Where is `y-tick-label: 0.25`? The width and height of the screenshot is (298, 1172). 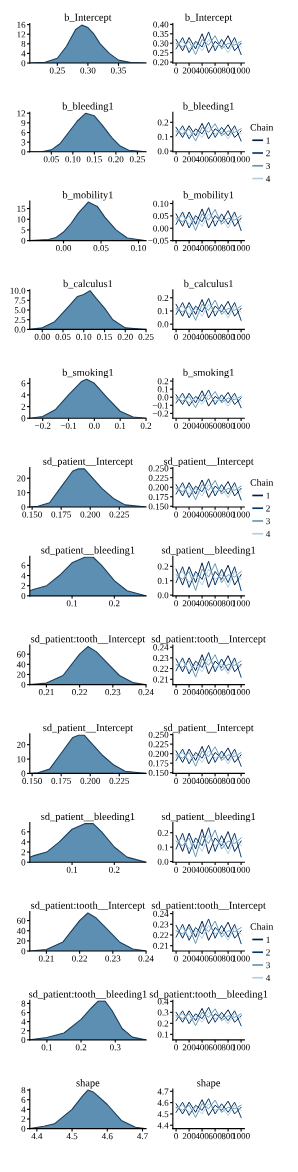 y-tick-label: 0.25 is located at coordinates (161, 52).